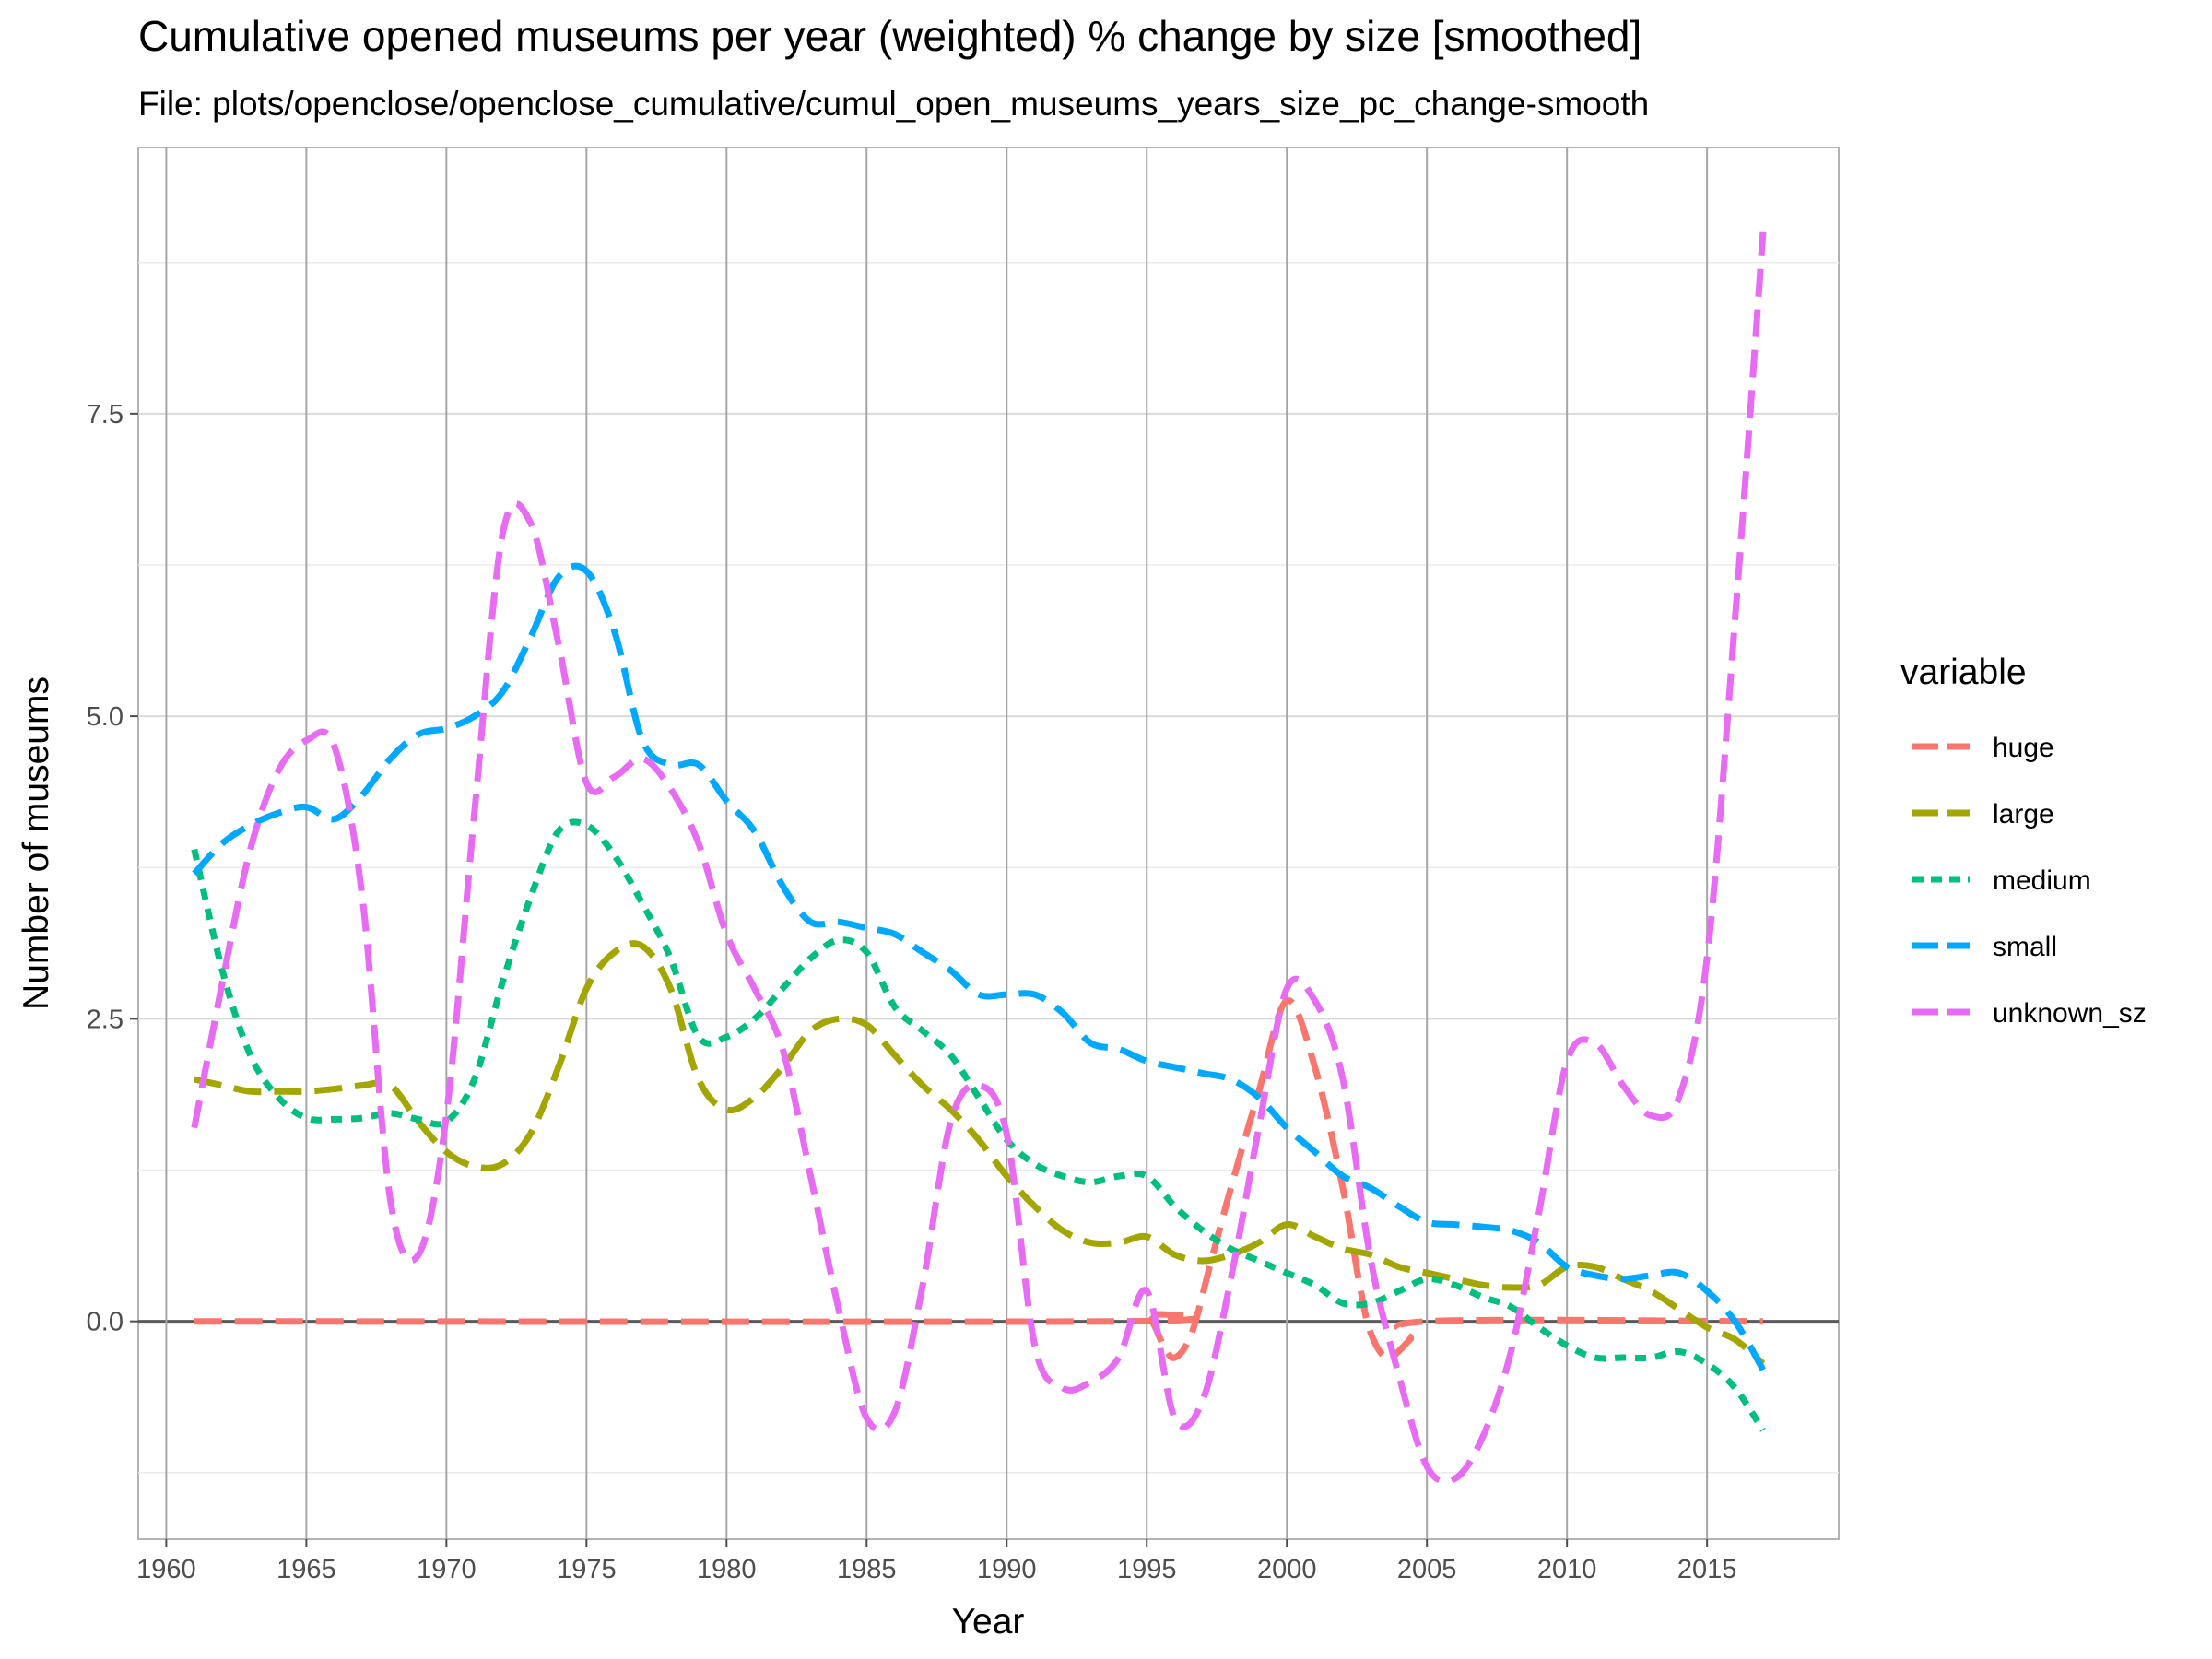  I want to click on x-tick-label: 1995, so click(1147, 1569).